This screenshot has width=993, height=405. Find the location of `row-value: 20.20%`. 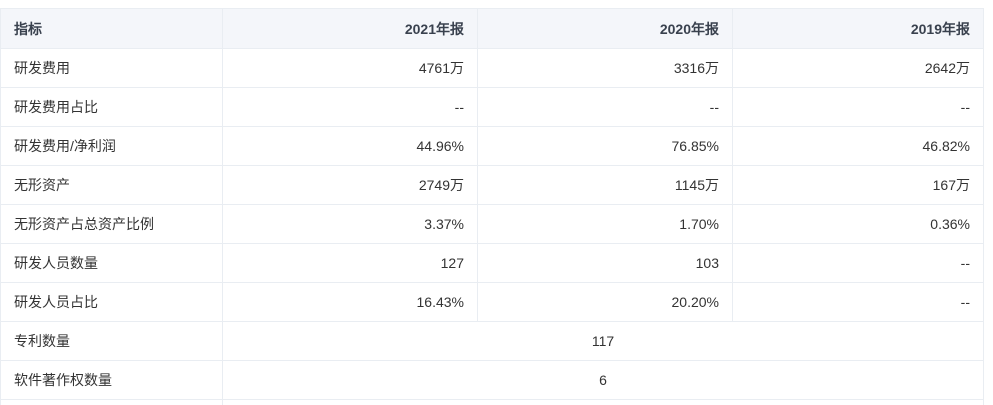

row-value: 20.20% is located at coordinates (605, 302).